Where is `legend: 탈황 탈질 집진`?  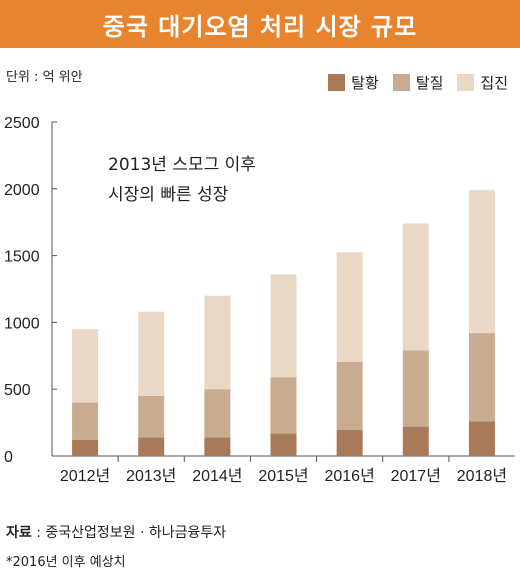
legend: 탈황 탈질 집진 is located at coordinates (418, 82).